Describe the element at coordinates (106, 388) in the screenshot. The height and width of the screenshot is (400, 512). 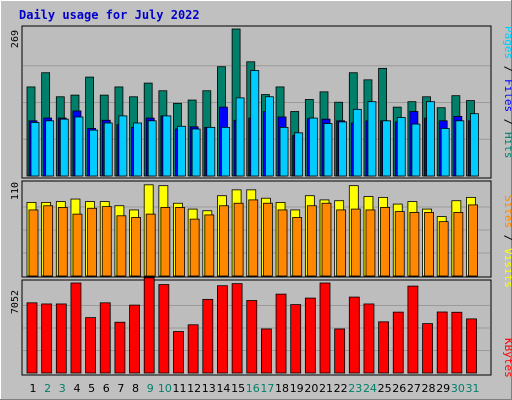
I see `day-label: 6` at that location.